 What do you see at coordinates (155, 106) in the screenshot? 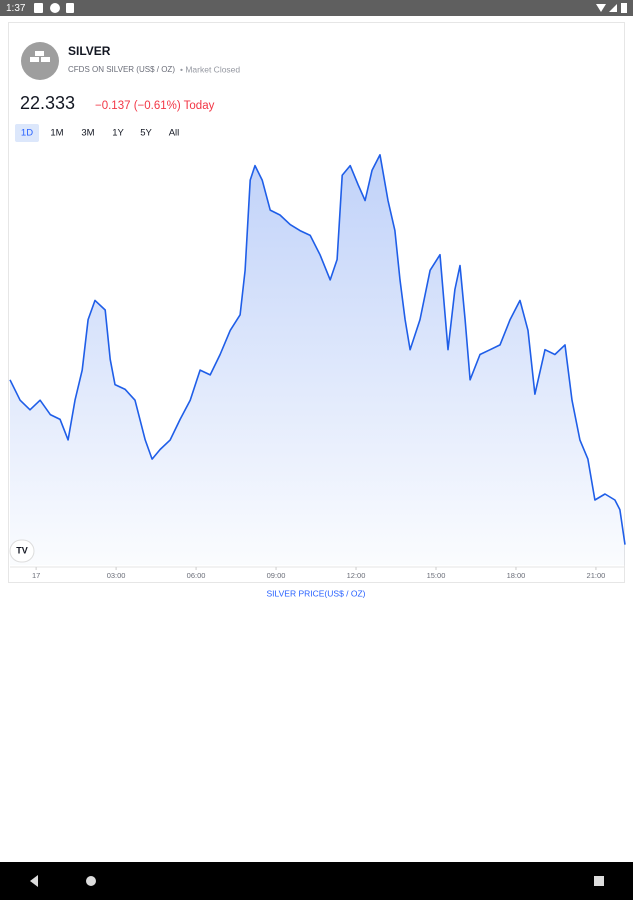
I see `price-change: −0.137 (−0.61%) Today` at bounding box center [155, 106].